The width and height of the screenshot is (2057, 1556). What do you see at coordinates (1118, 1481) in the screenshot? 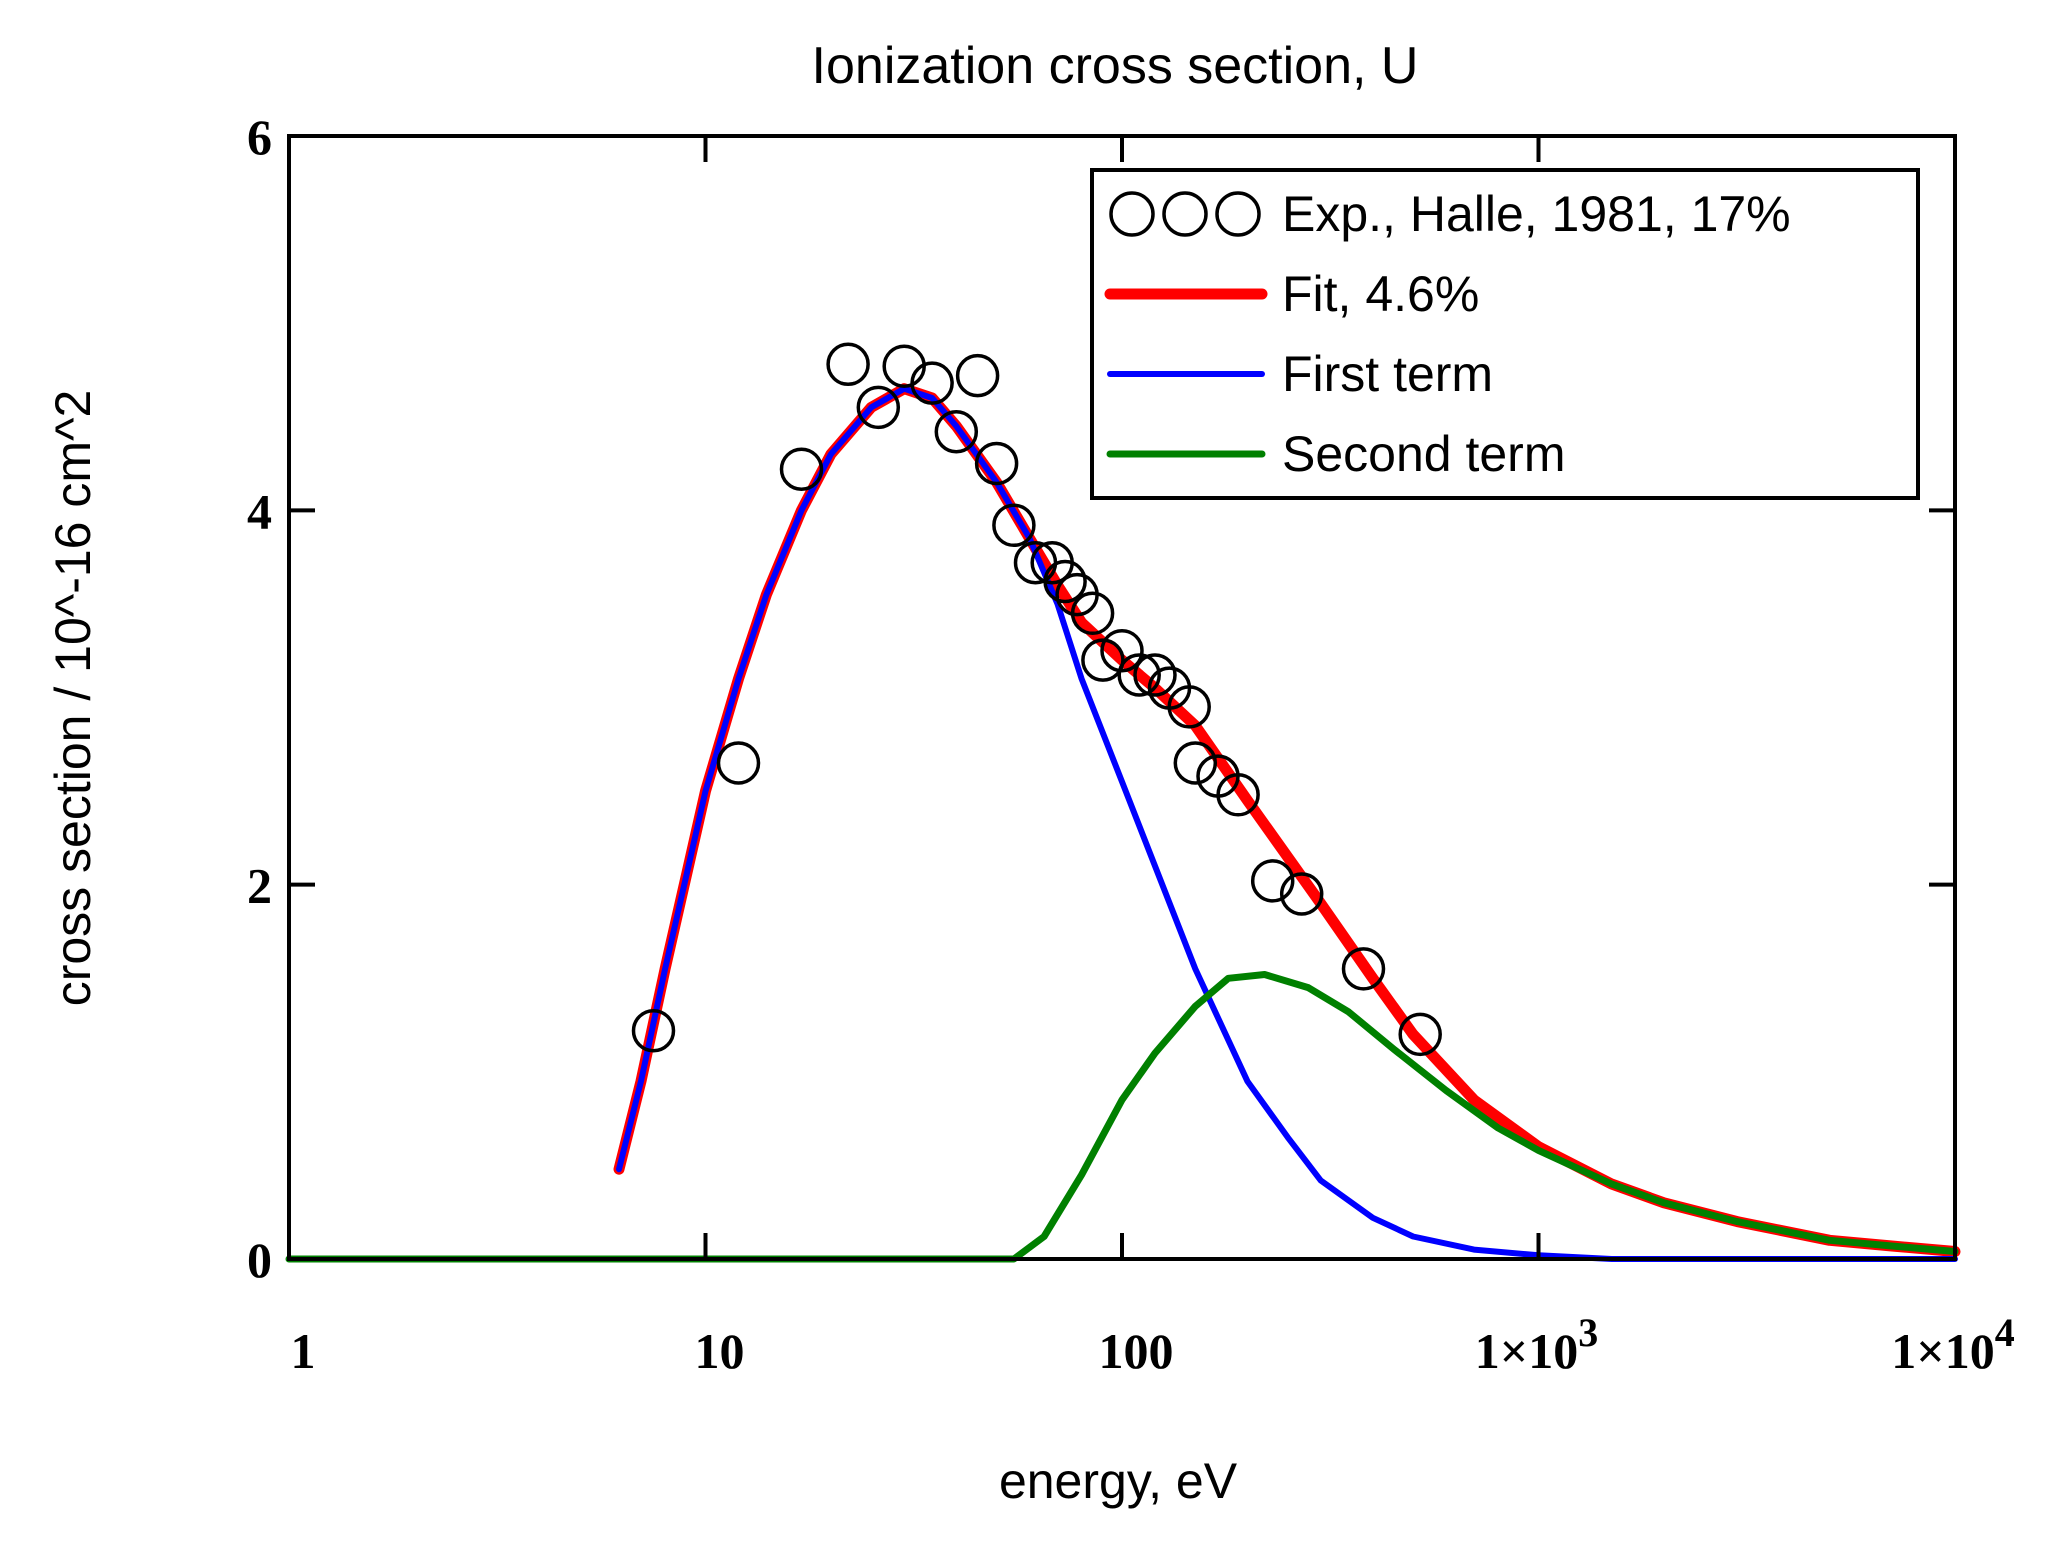
I see `x-axis-label: energy, eV` at bounding box center [1118, 1481].